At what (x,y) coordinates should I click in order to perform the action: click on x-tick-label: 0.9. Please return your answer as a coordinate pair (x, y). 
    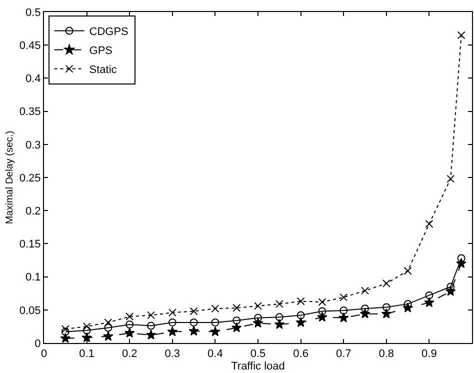
    Looking at the image, I should click on (429, 354).